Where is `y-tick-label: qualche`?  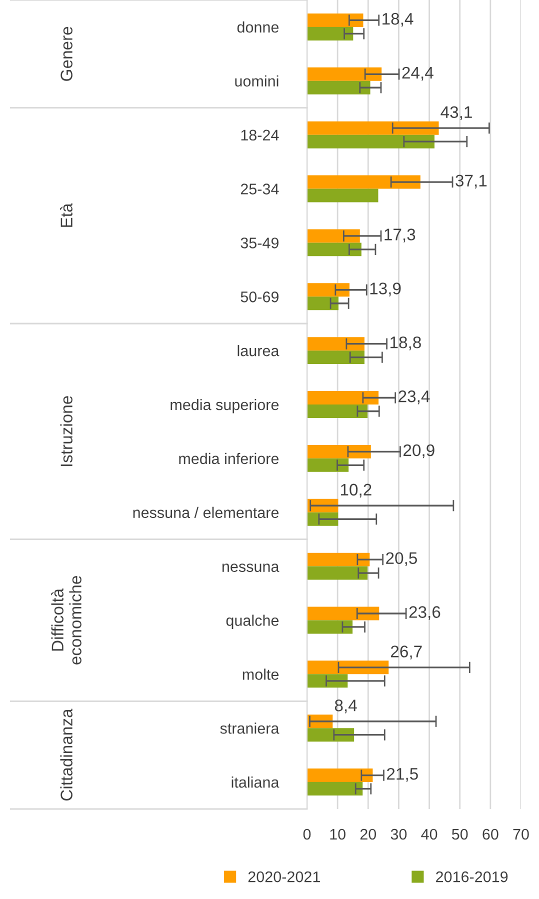 y-tick-label: qualche is located at coordinates (252, 621).